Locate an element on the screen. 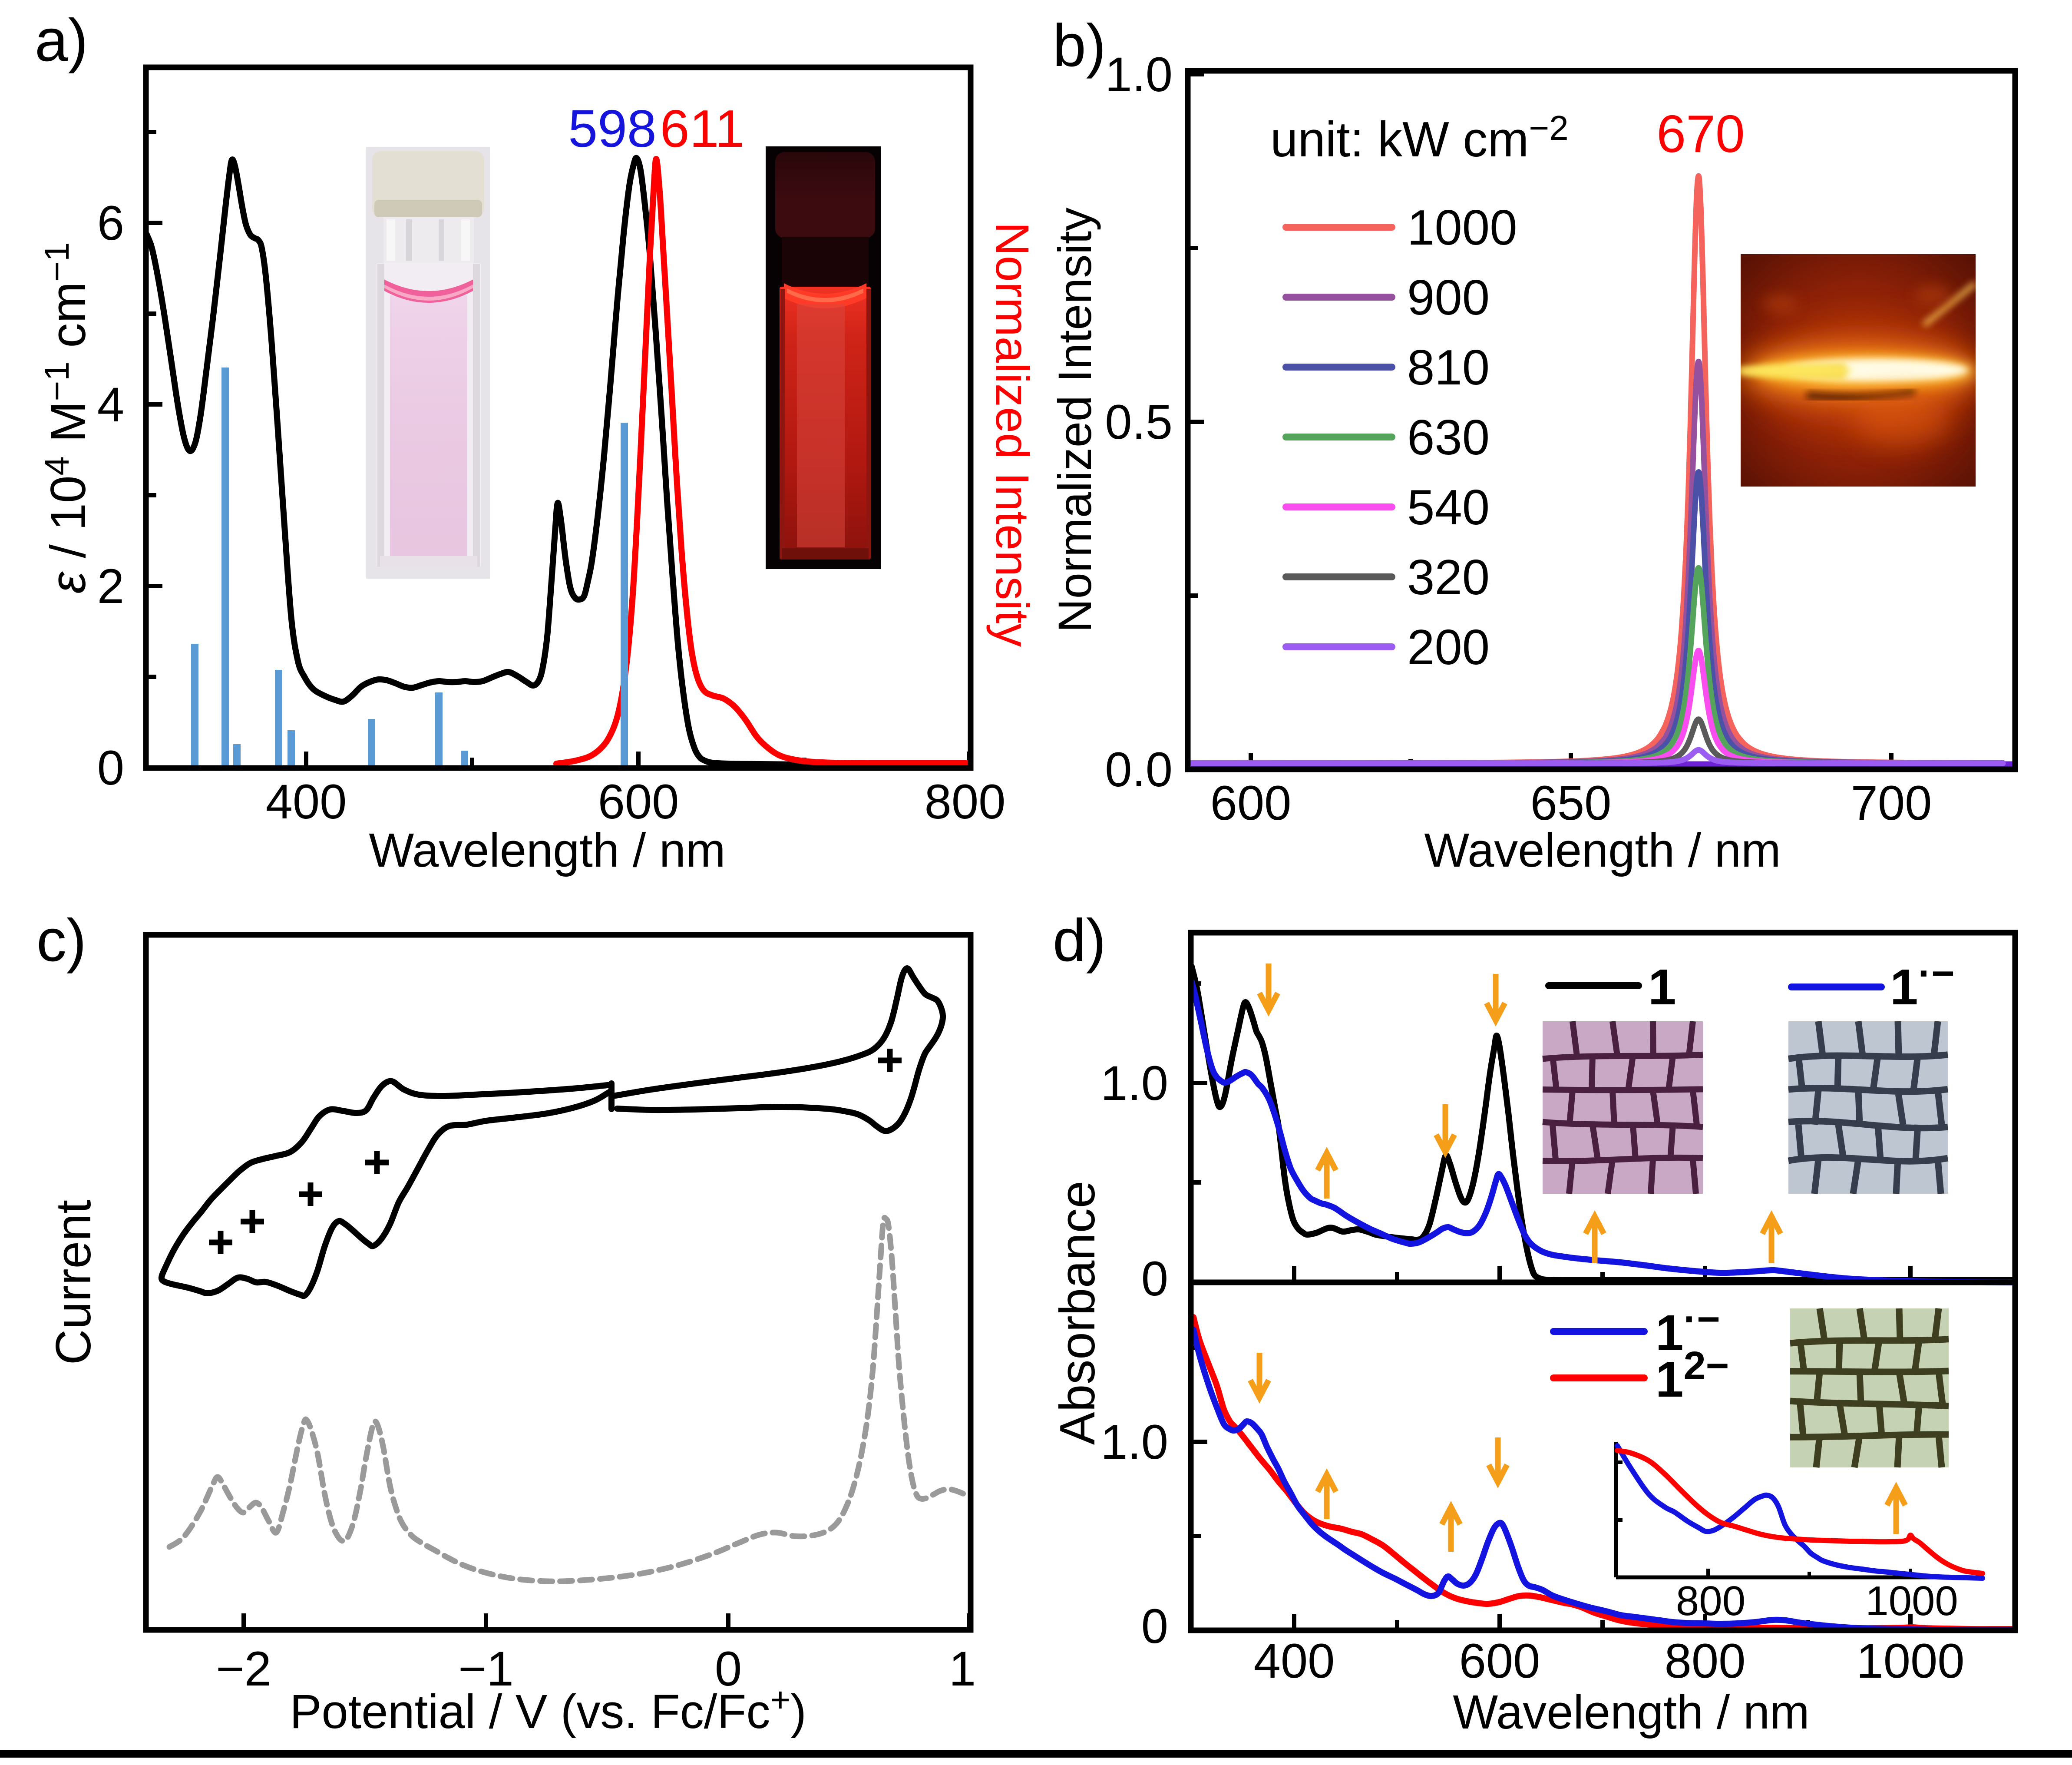 The height and width of the screenshot is (1765, 2072). svg-text: 598 is located at coordinates (612, 129).